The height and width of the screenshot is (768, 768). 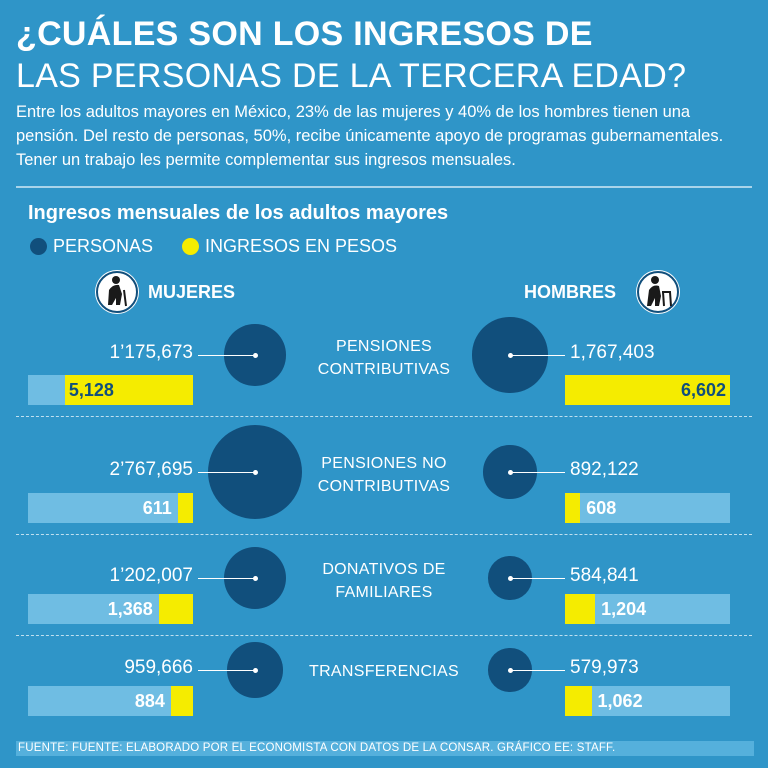 I want to click on men-income-value: 1,204, so click(x=624, y=609).